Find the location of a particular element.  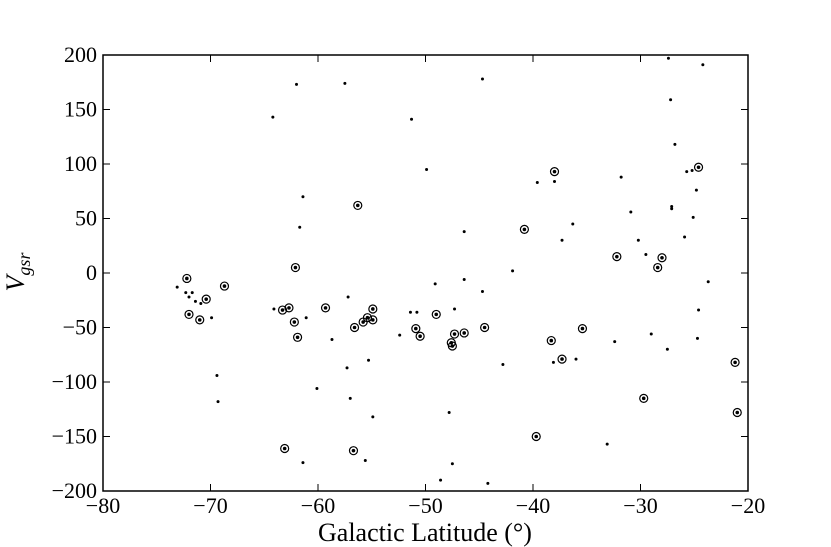

y-tick-label: 200 is located at coordinates (80, 54).